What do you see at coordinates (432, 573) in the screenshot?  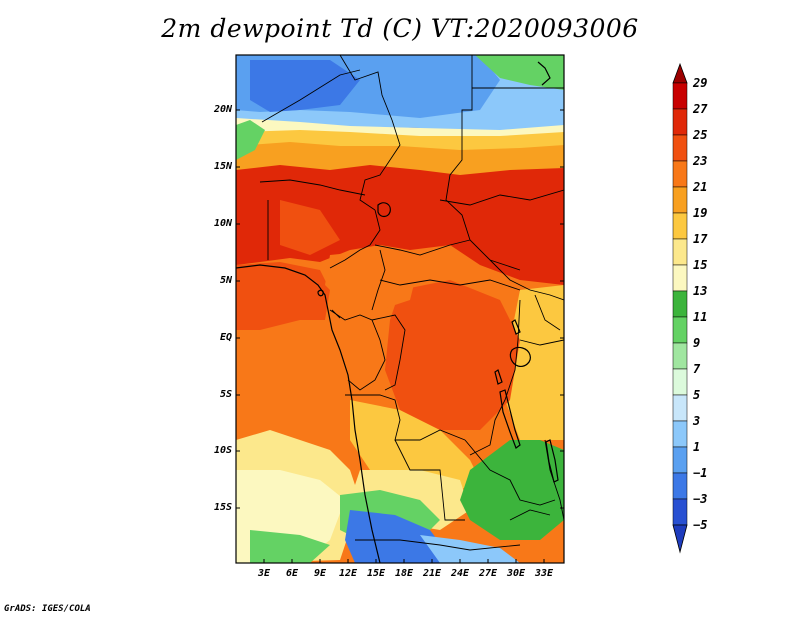 I see `lon-label: 21E` at bounding box center [432, 573].